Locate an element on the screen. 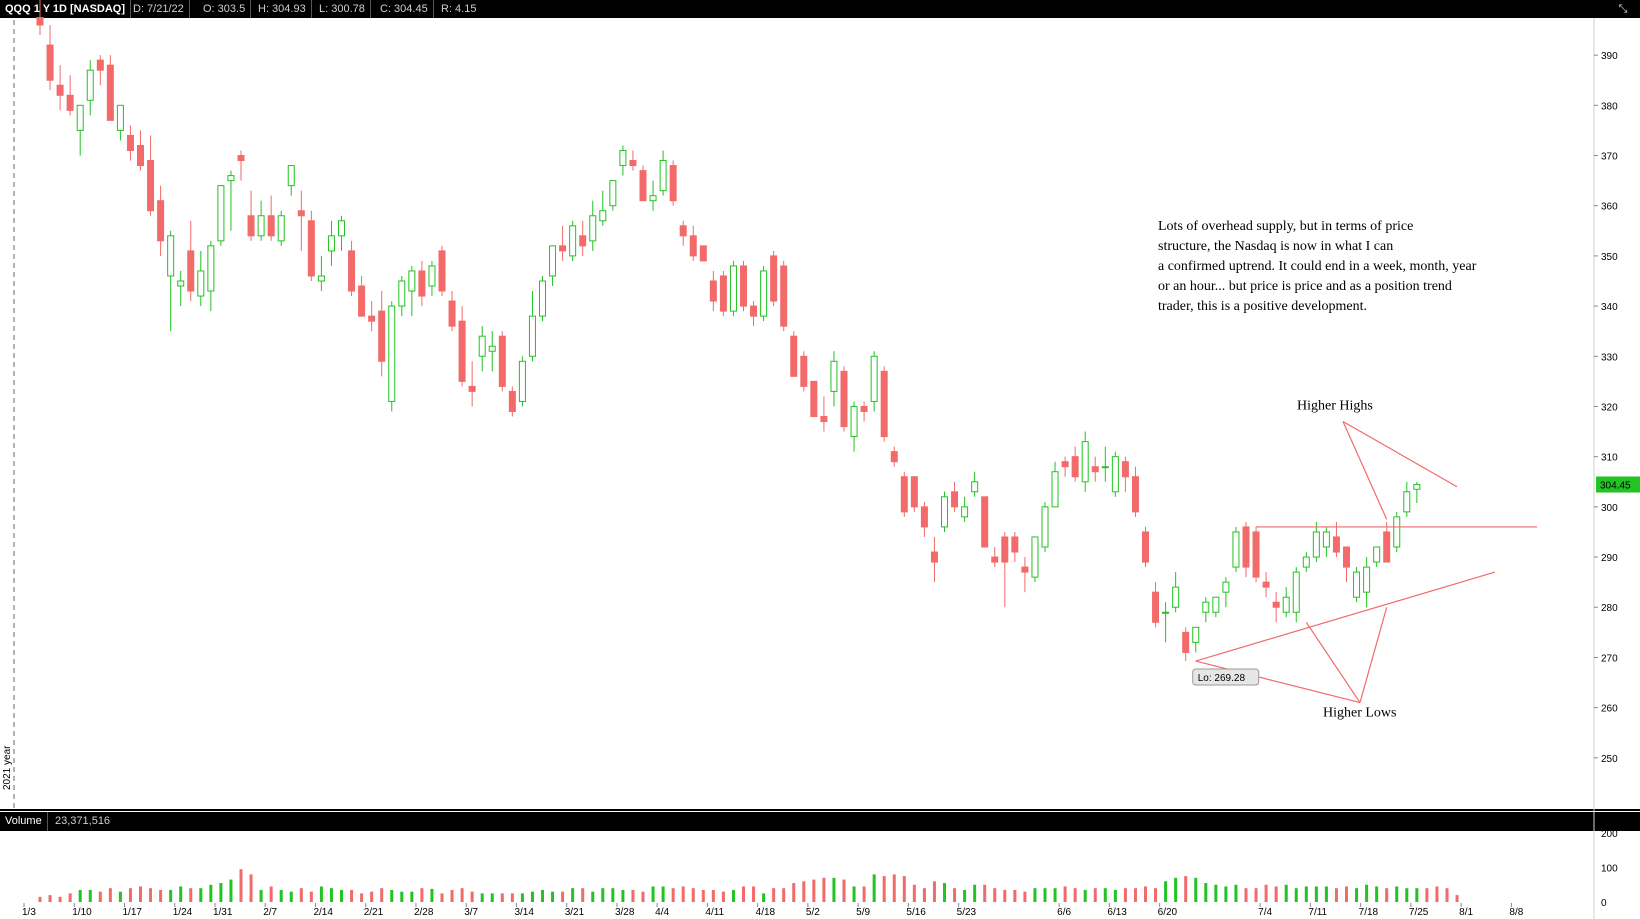 This screenshot has width=1640, height=919. x-tick-label: 4/18 is located at coordinates (766, 912).